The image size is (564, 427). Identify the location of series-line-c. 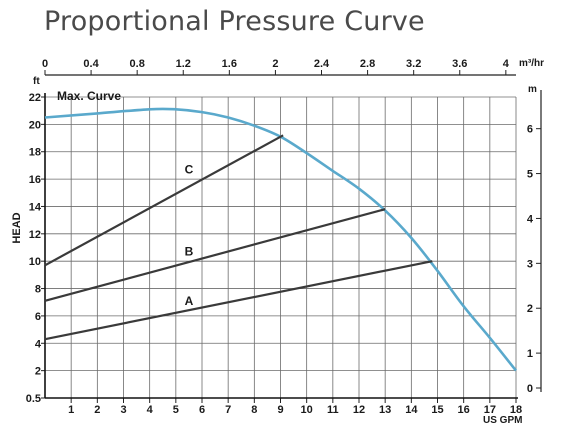
(164, 200).